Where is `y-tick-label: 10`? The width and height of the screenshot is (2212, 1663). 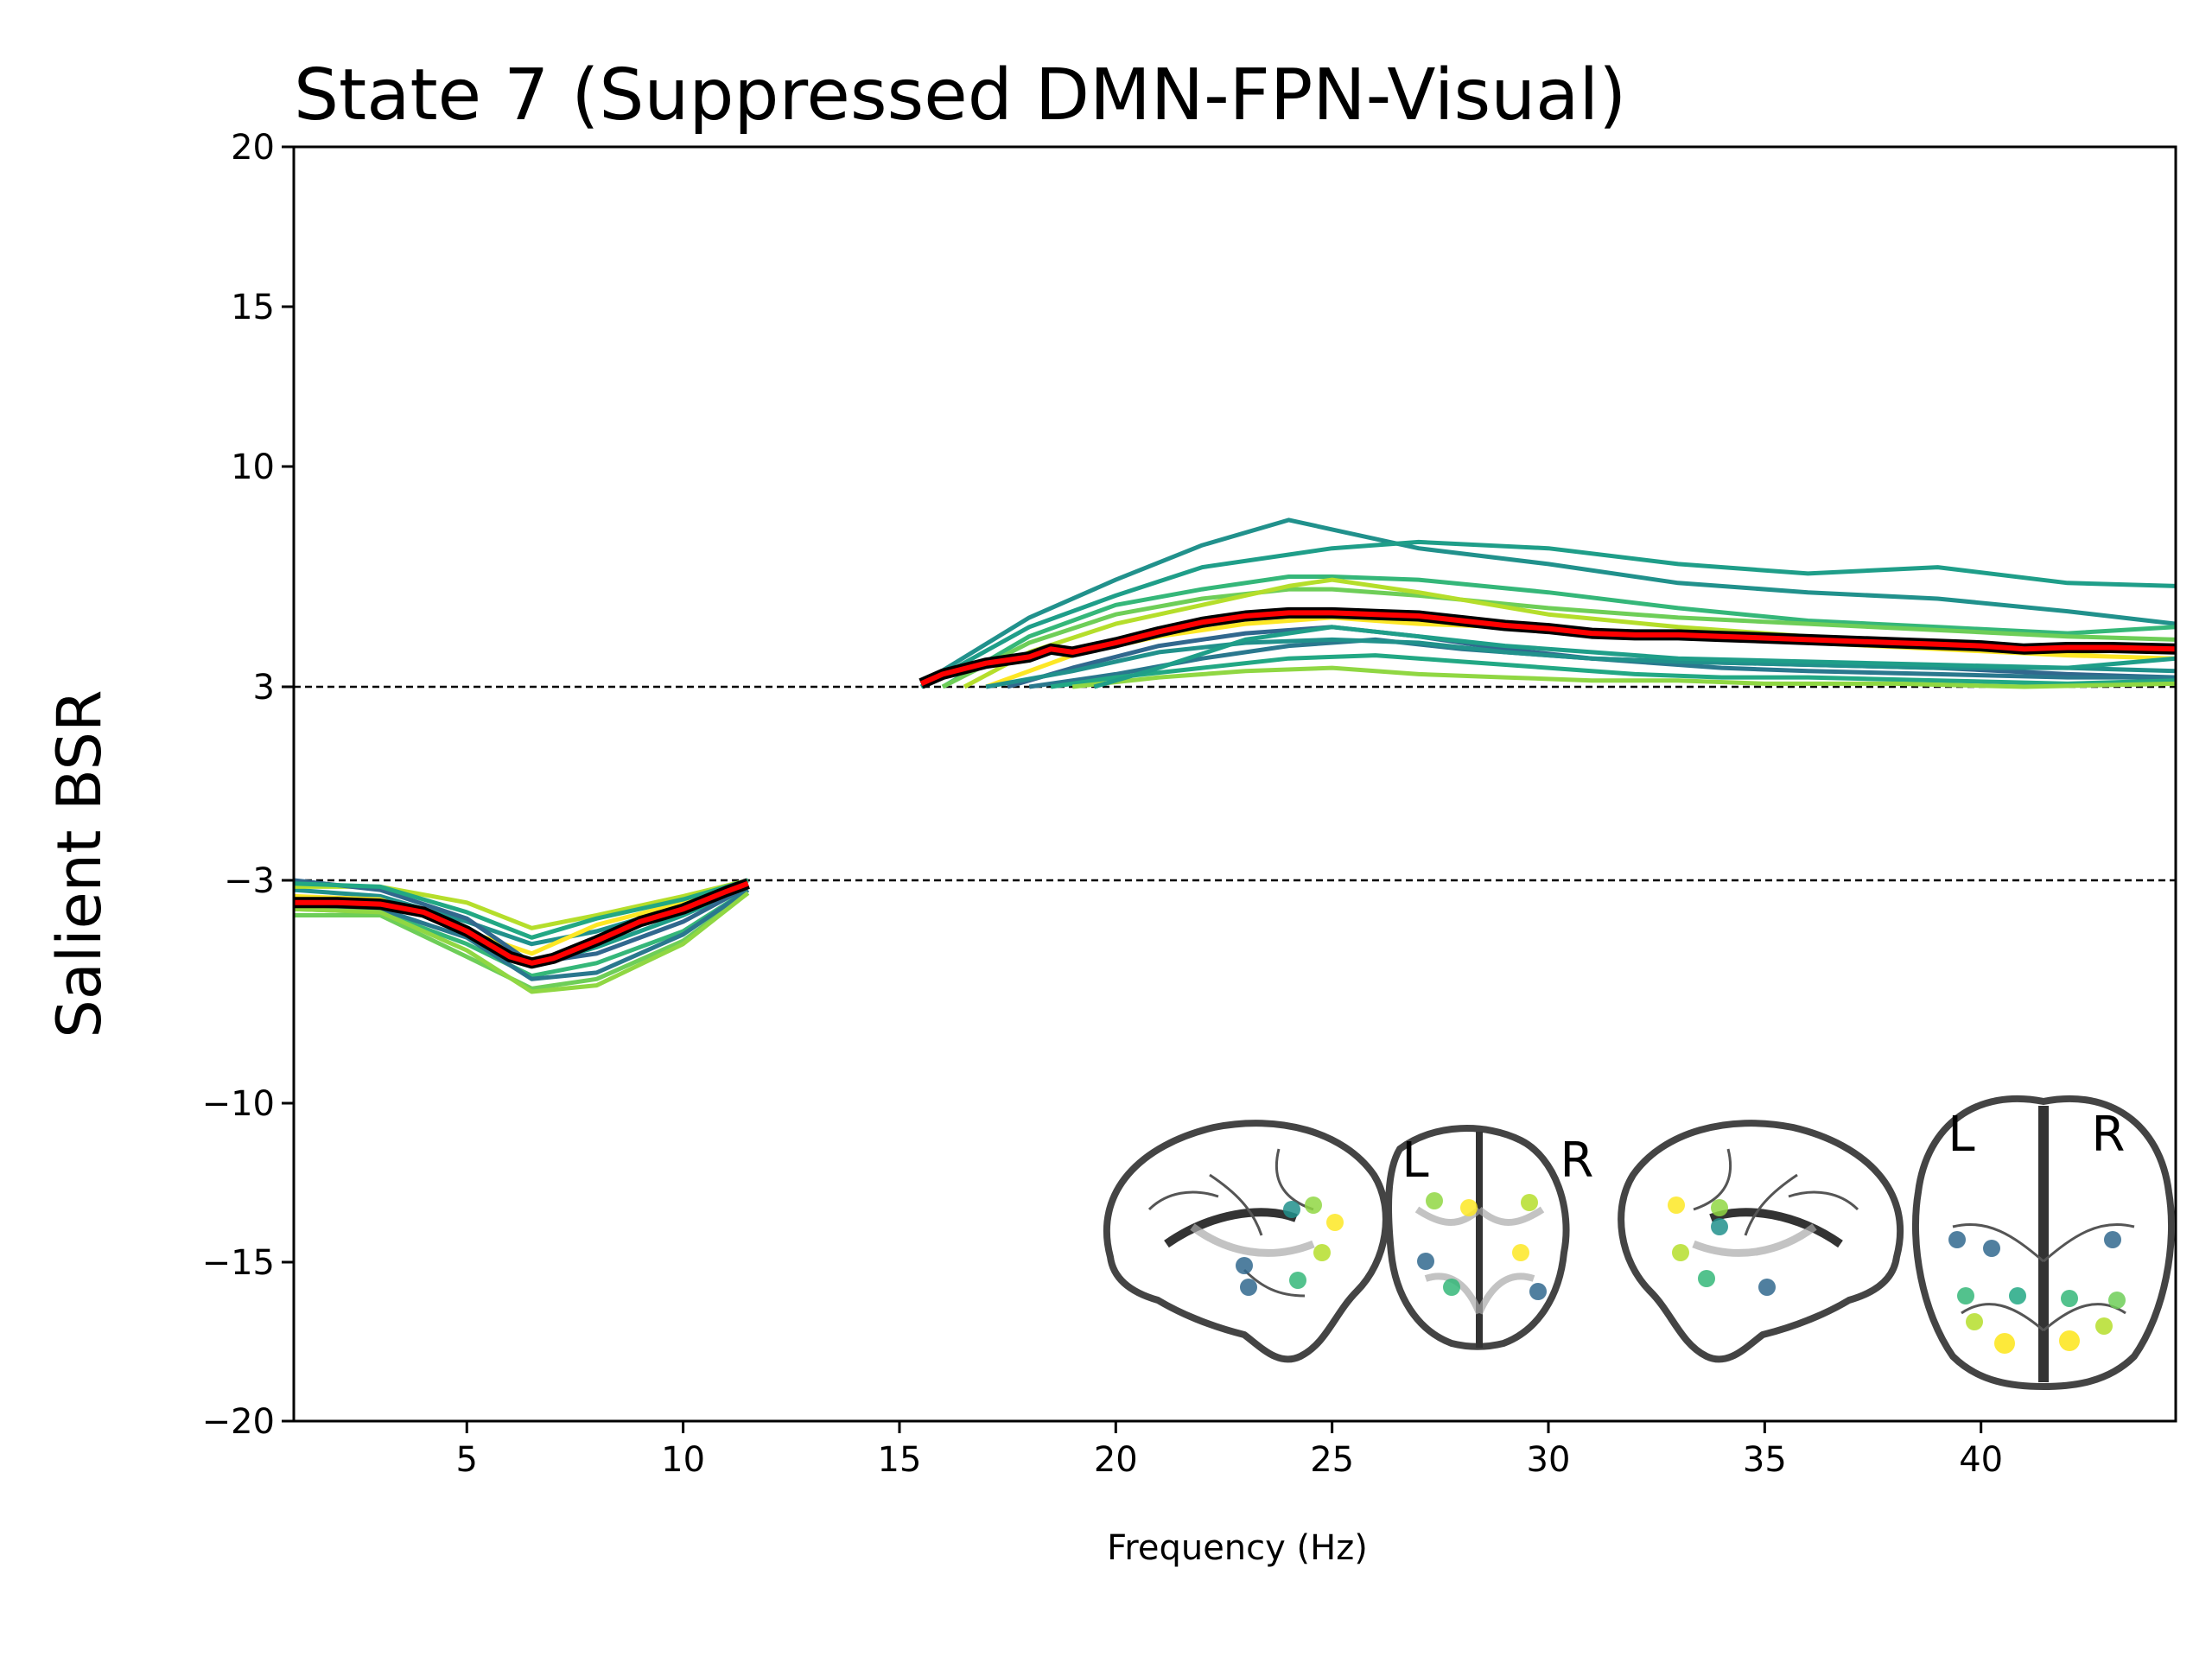
y-tick-label: 10 is located at coordinates (253, 467).